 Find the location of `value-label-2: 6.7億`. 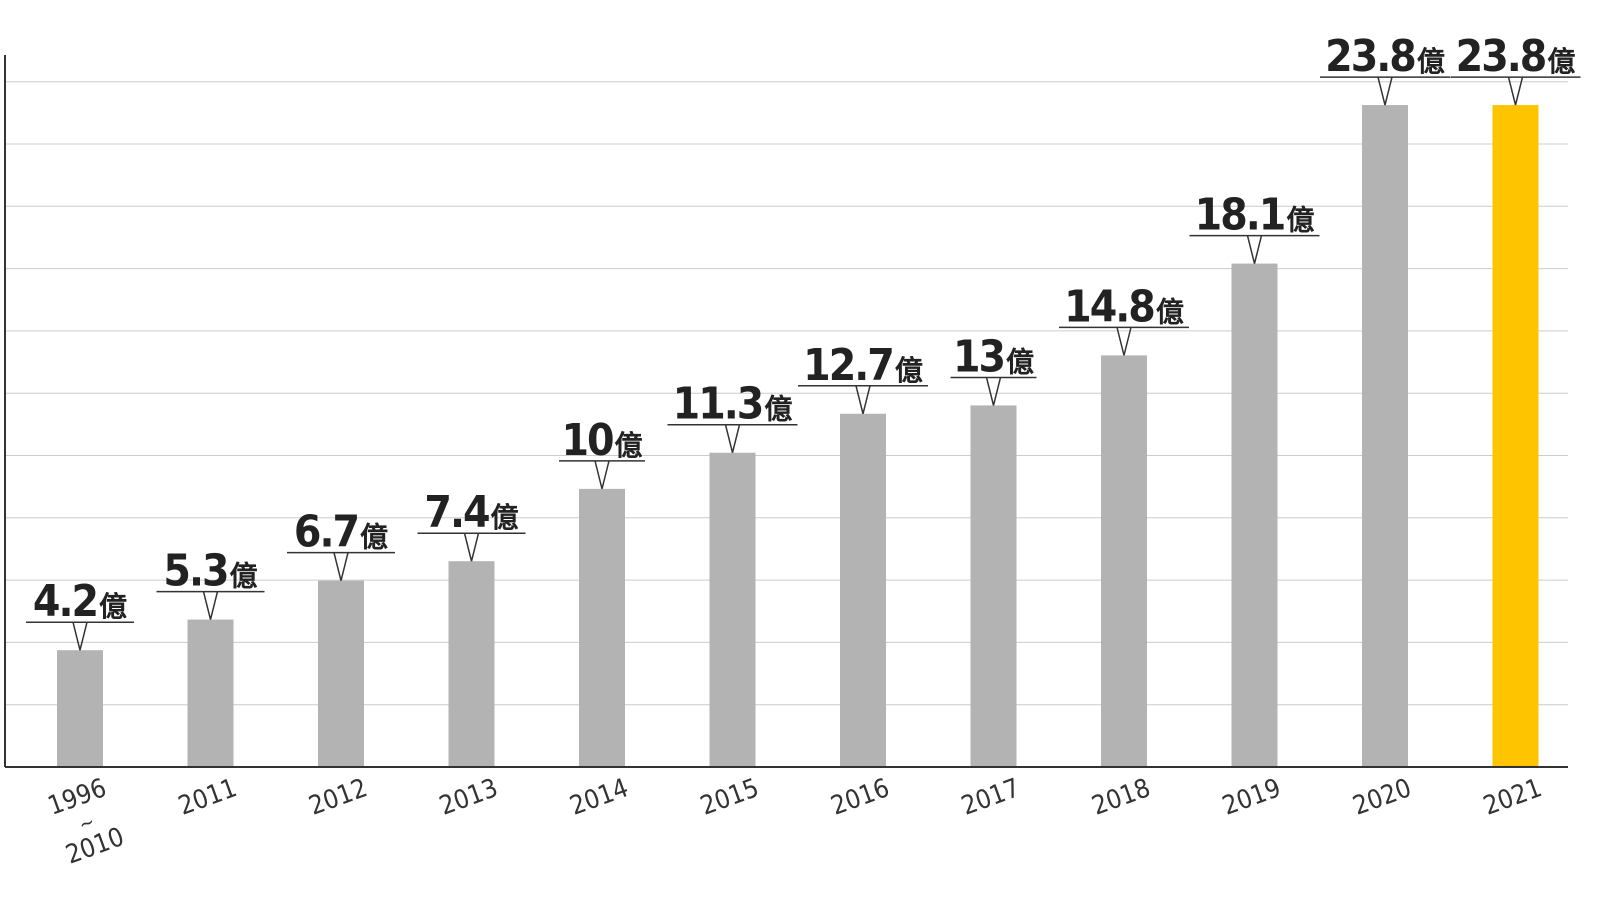

value-label-2: 6.7億 is located at coordinates (341, 544).